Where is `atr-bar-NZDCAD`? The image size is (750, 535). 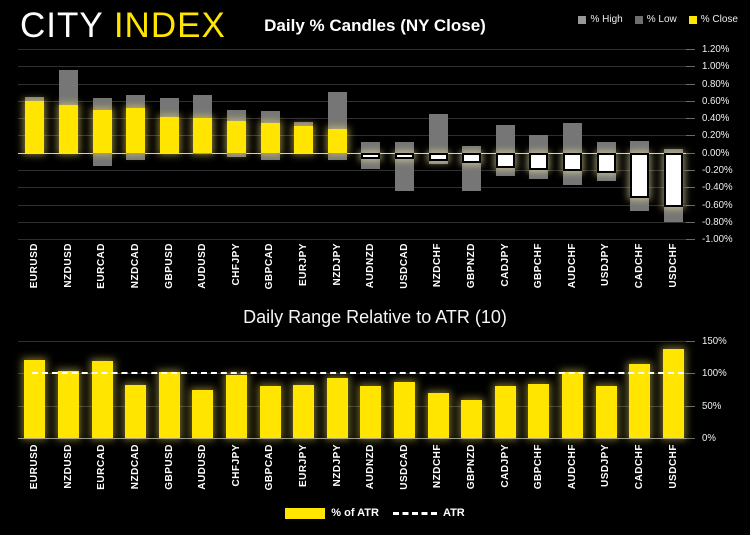 atr-bar-NZDCAD is located at coordinates (136, 411).